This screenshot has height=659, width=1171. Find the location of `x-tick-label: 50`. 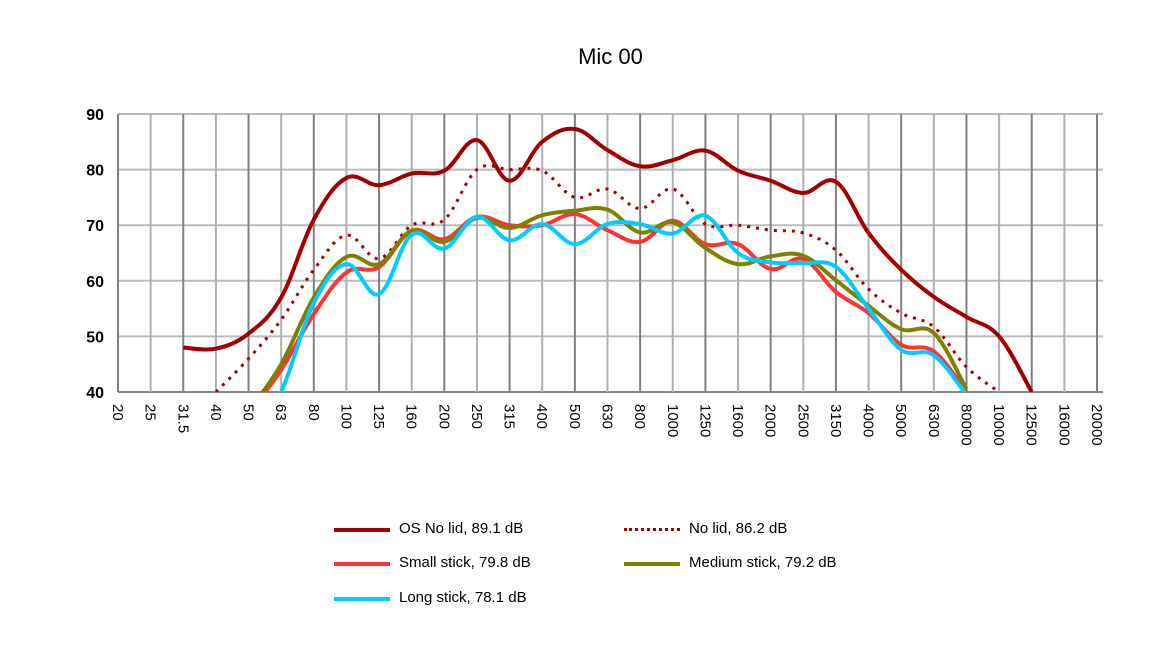

x-tick-label: 50 is located at coordinates (248, 412).